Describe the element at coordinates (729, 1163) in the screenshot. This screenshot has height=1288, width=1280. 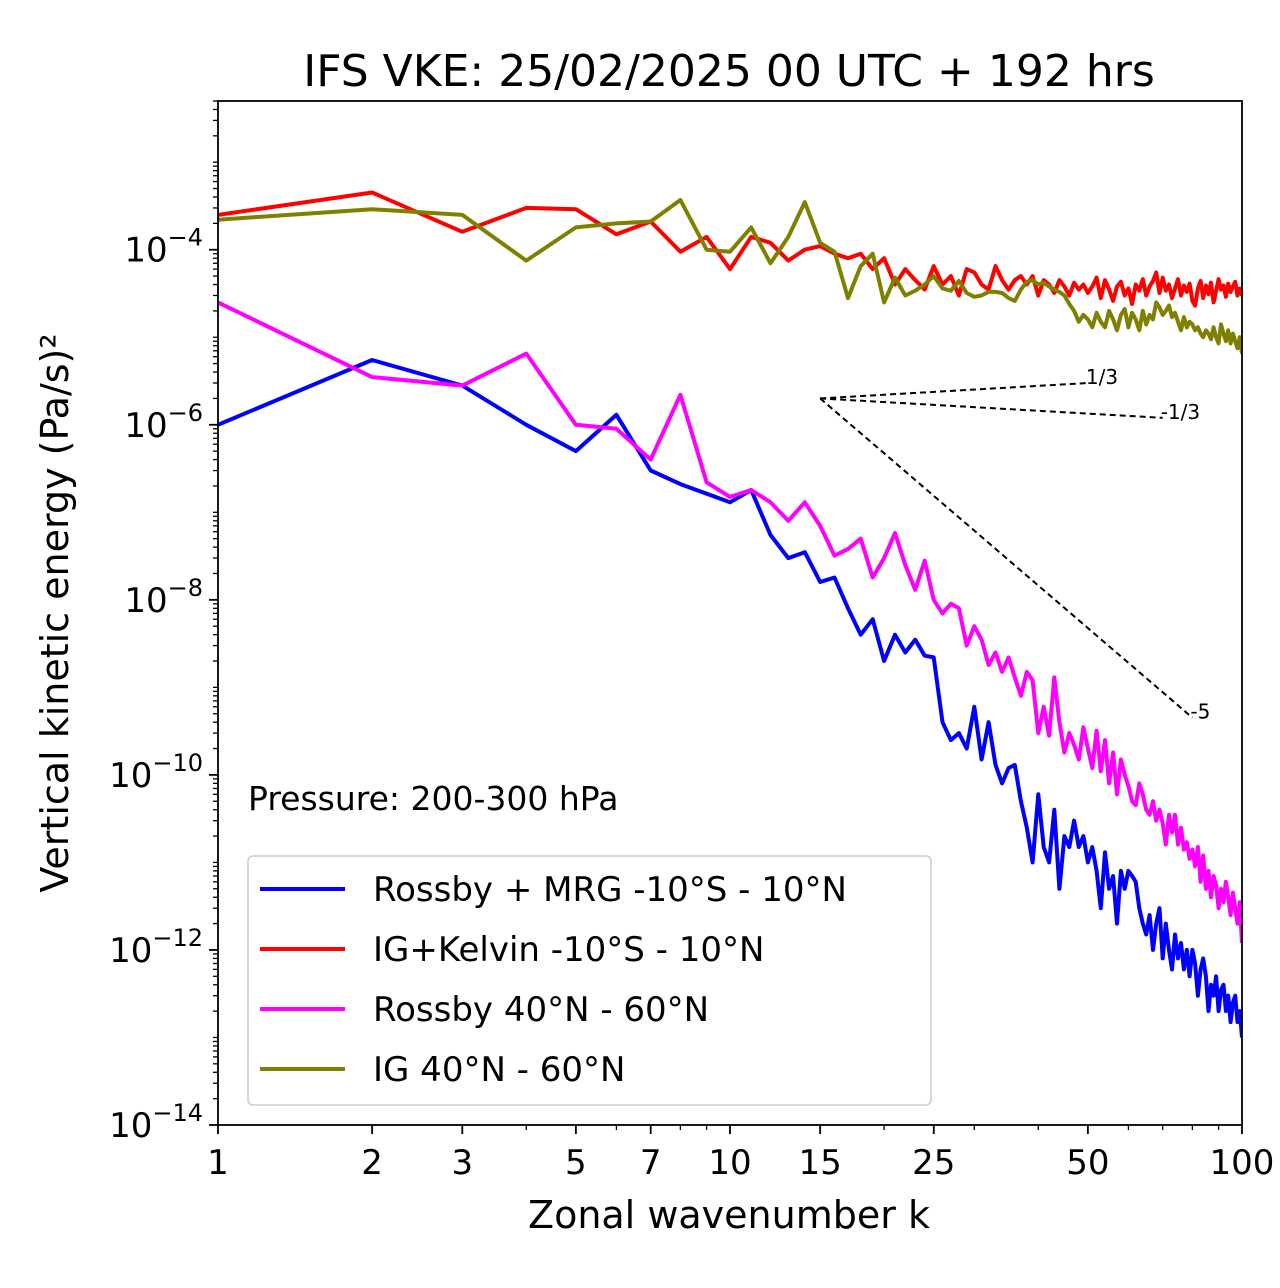
I see `x-tick-label: 10` at that location.